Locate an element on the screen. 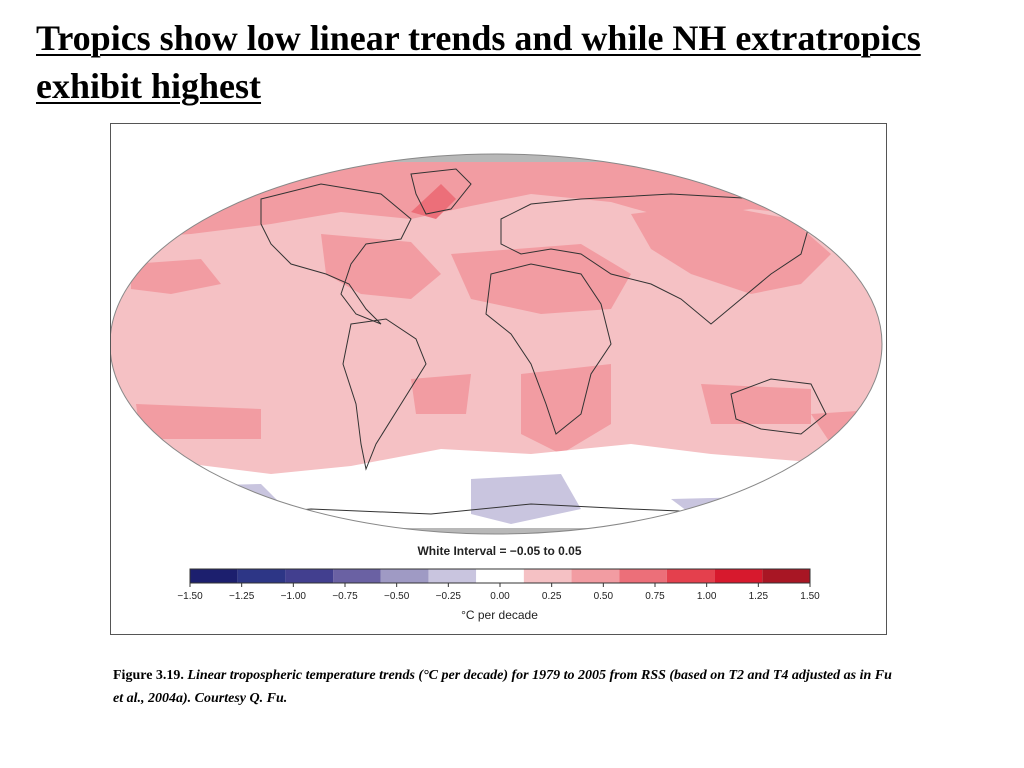  africa-outline is located at coordinates (548, 349).